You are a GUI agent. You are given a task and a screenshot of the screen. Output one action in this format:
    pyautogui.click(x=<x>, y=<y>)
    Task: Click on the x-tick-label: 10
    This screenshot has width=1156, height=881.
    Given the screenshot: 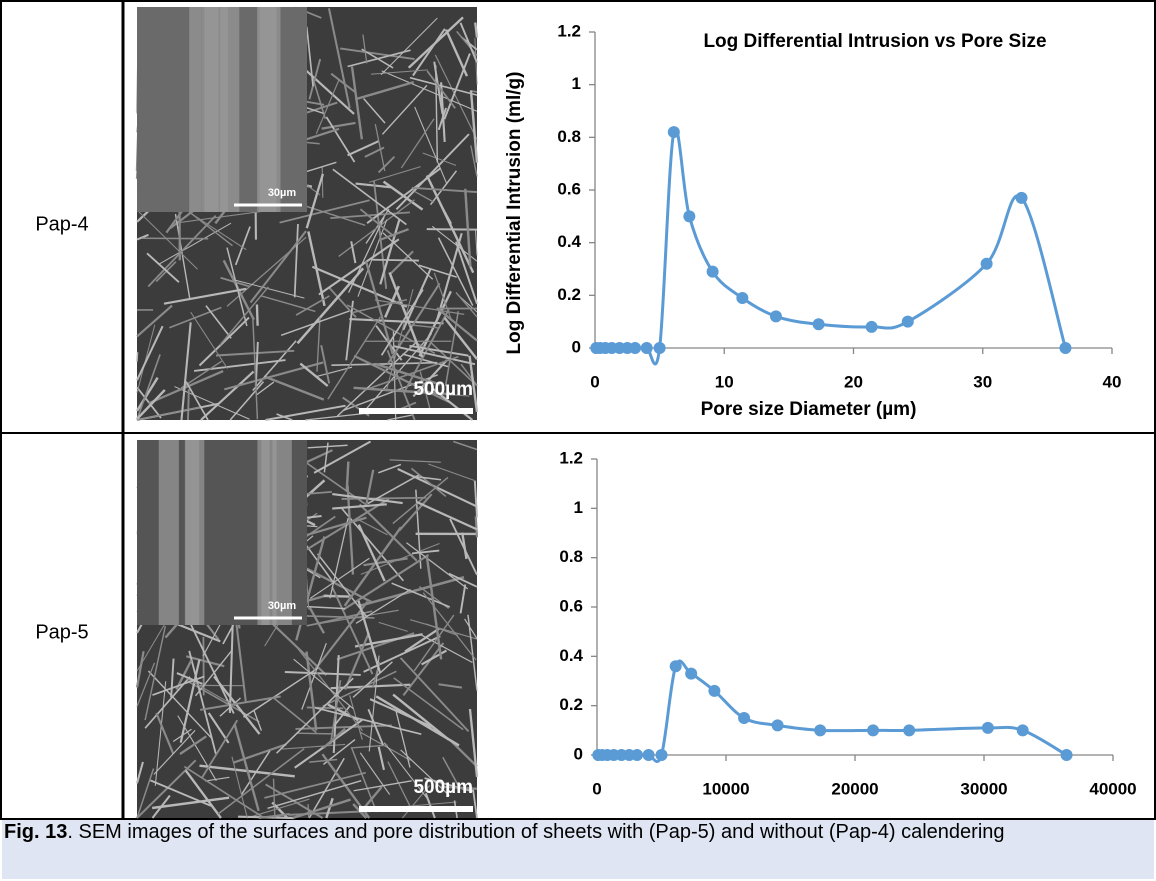 What is the action you would take?
    pyautogui.click(x=724, y=381)
    